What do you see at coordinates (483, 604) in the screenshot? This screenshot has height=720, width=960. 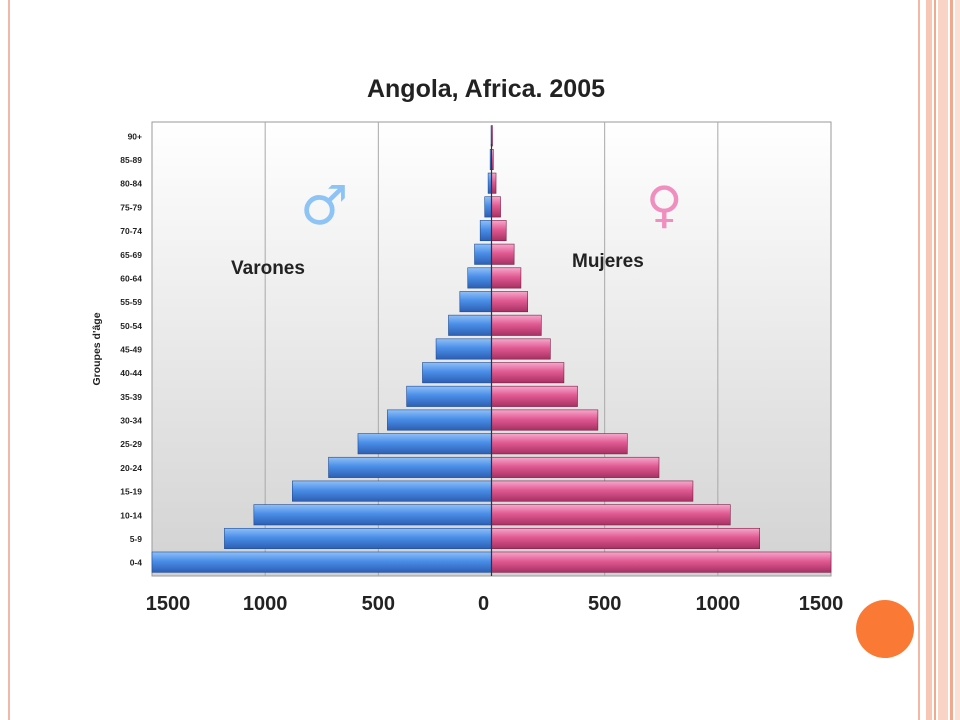 I see `x-tick-label: 0` at bounding box center [483, 604].